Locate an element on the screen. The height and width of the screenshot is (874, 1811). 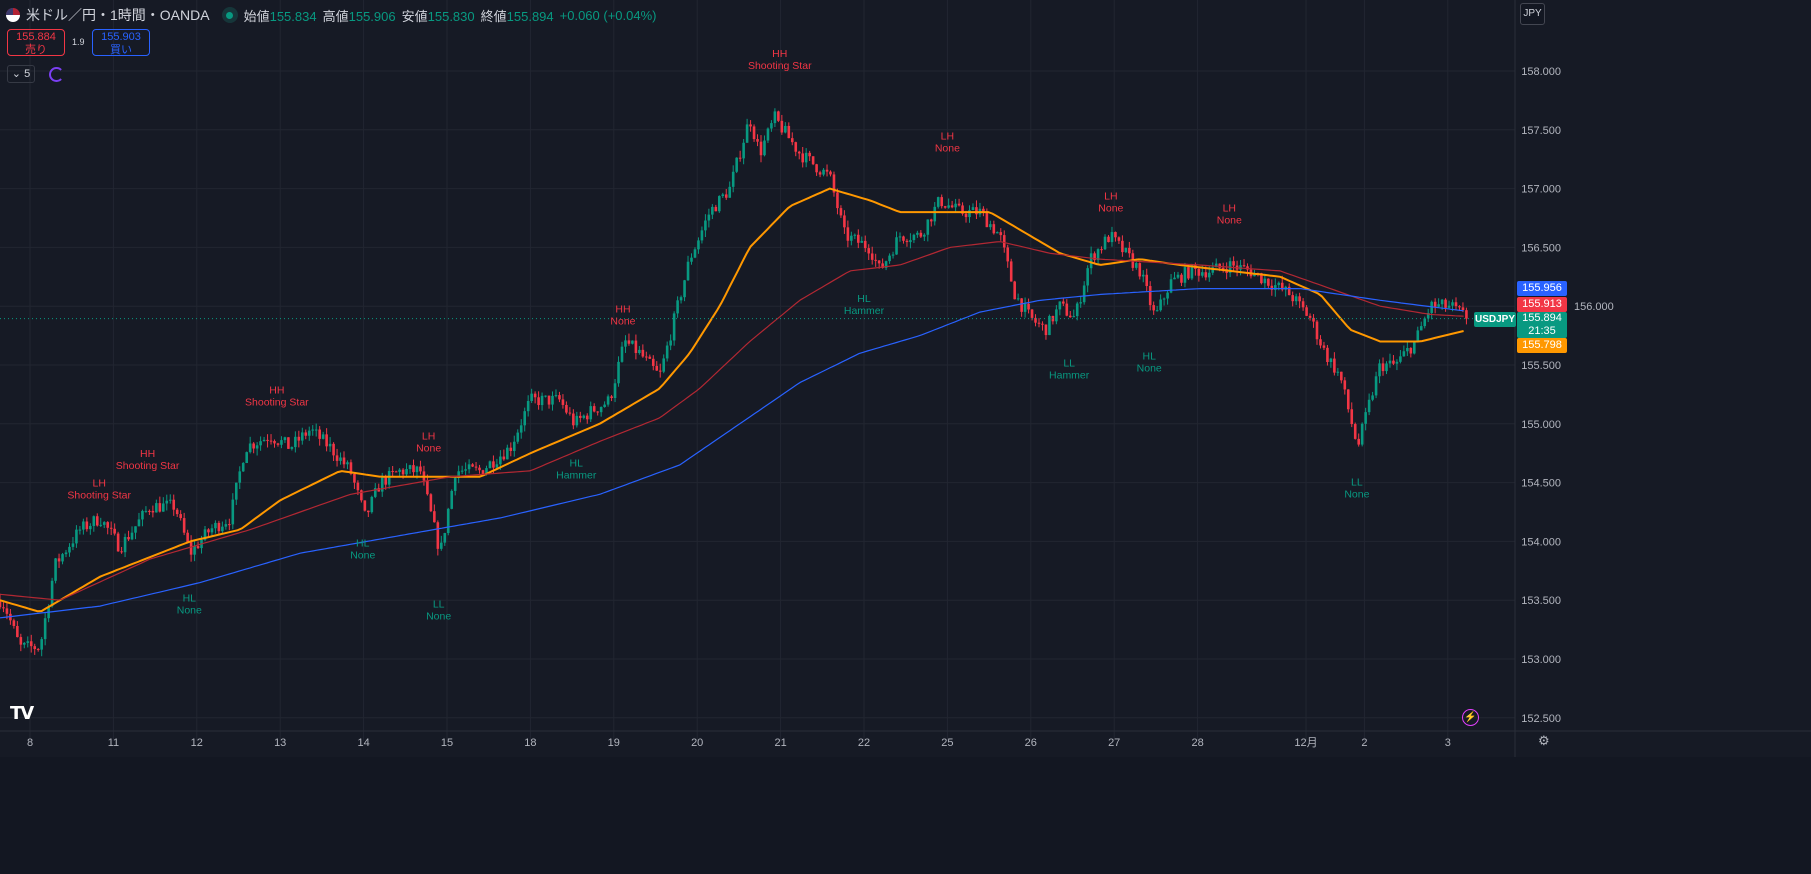
tradingview-logo: 𝗧𝗩 is located at coordinates (22, 713).